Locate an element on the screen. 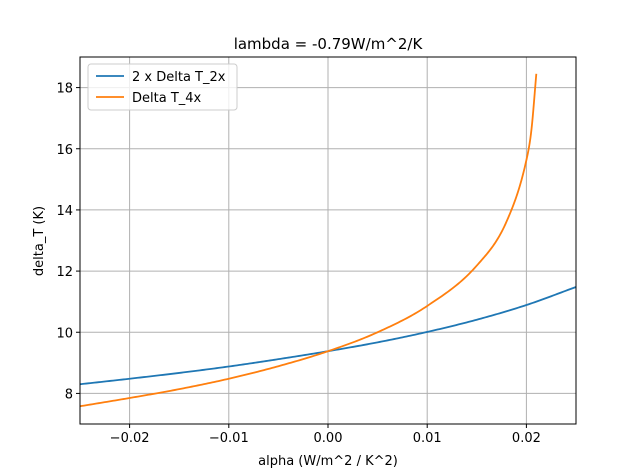 This screenshot has height=476, width=640. legend-label: 2 x Delta T_2x is located at coordinates (179, 77).